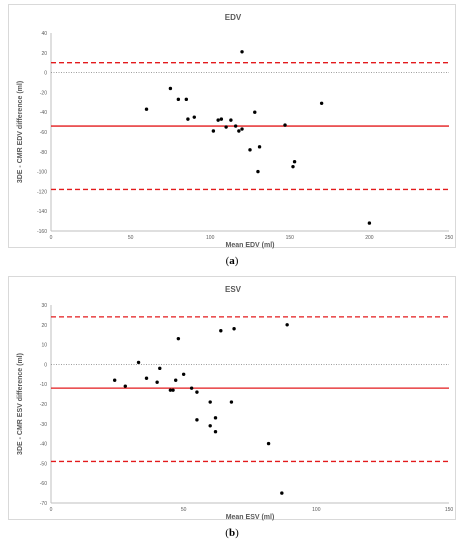  Describe the element at coordinates (449, 238) in the screenshot. I see `charta-x-tick-label: 250` at that location.